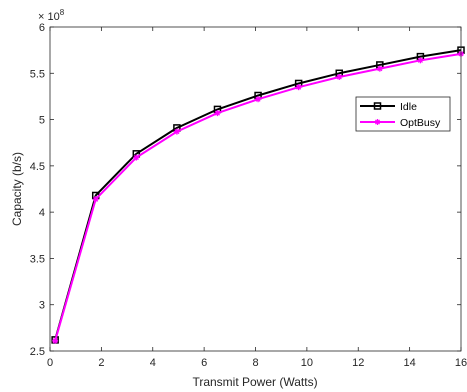 The image size is (467, 392). What do you see at coordinates (255, 363) in the screenshot?
I see `x-tick-label: 8` at bounding box center [255, 363].